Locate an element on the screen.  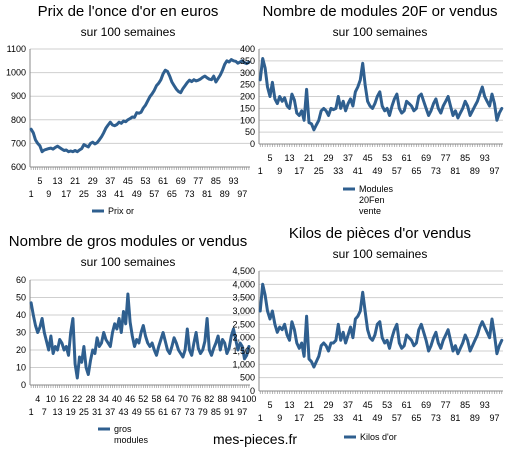
x-tick-label: 100 is located at coordinates (248, 399).